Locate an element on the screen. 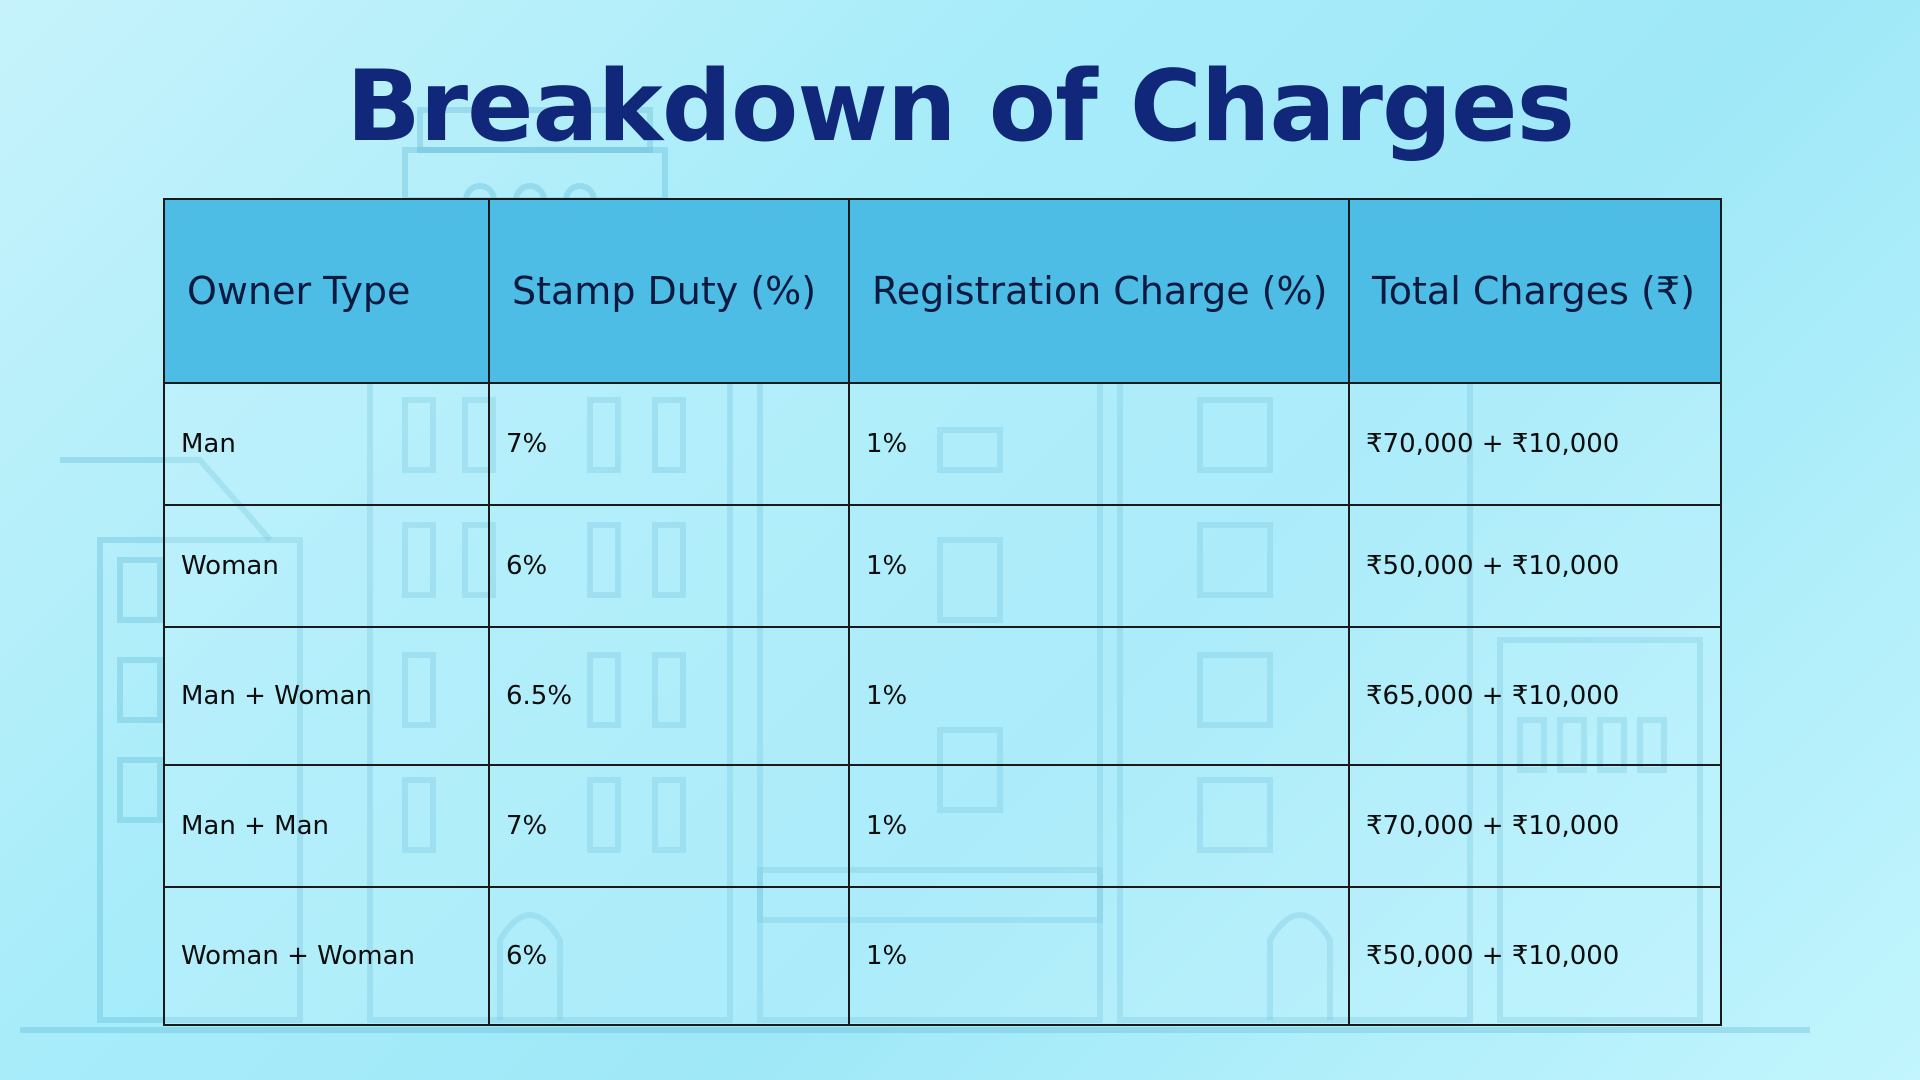 The image size is (1920, 1080). table-row: Man + Woman 6.5% 1% ₹65,000 + ₹10,000 is located at coordinates (942, 696).